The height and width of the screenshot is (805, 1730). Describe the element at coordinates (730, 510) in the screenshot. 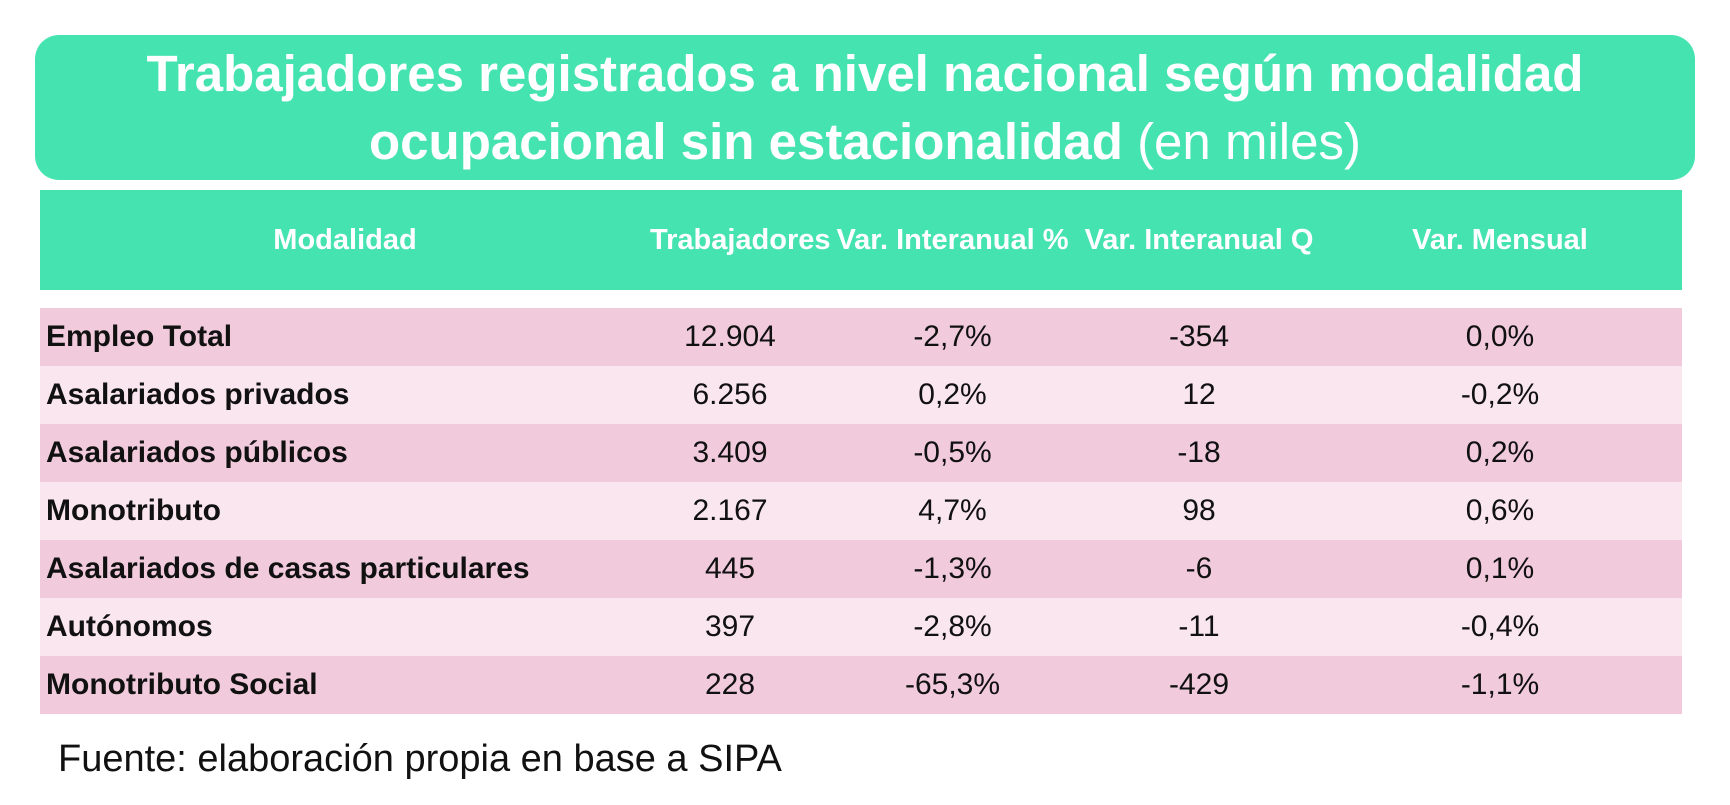

I see `cell-trabajadores: 2.167` at that location.